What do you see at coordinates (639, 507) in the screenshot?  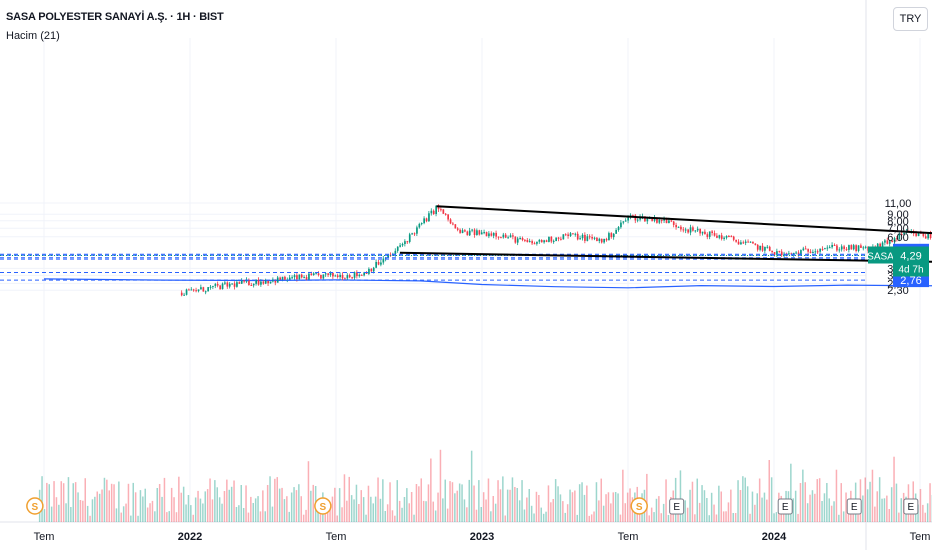 I see `dividend-marker-label: S` at bounding box center [639, 507].